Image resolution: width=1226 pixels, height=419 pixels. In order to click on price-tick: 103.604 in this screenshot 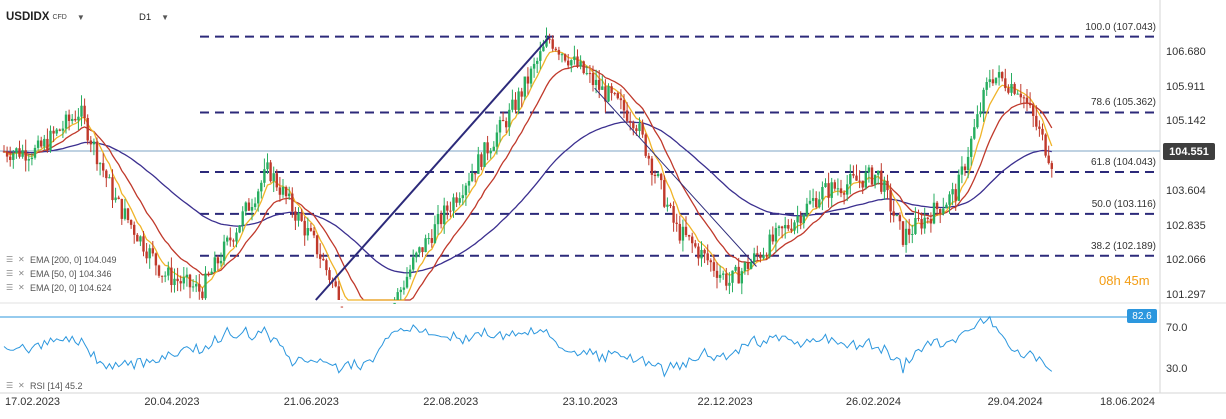, I will do `click(1186, 190)`.